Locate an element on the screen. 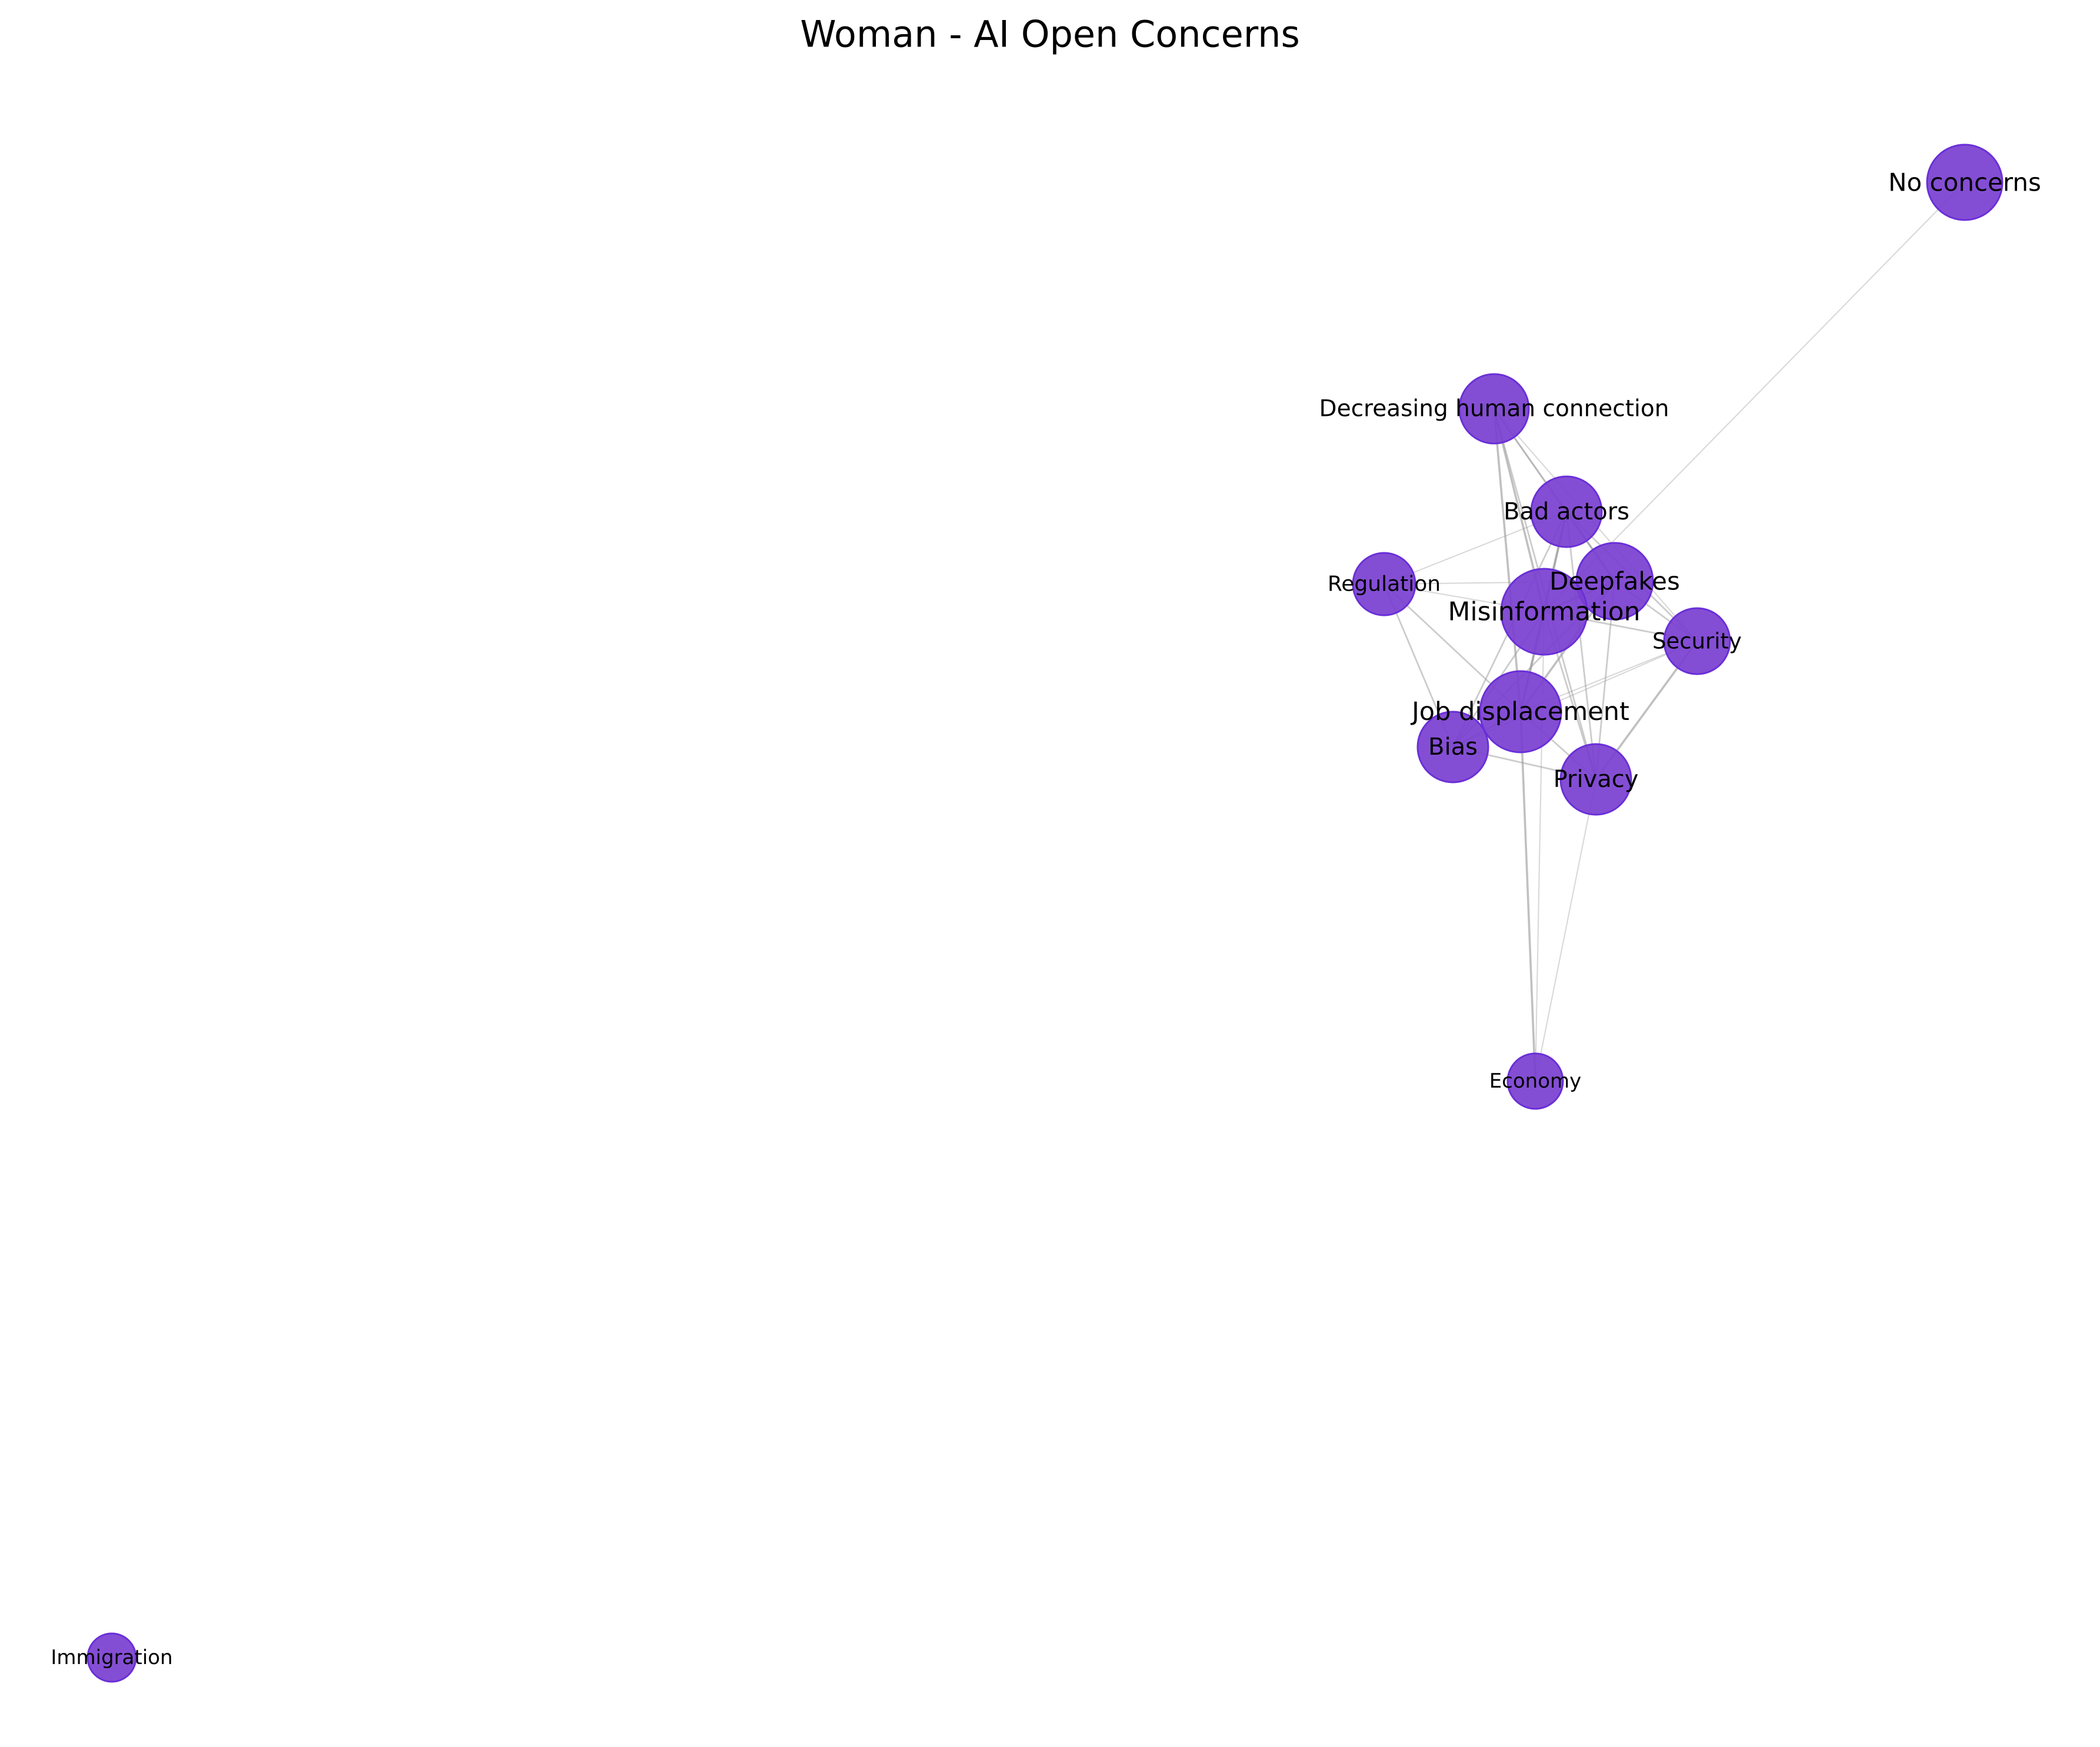  node-economy is located at coordinates (1535, 1081).